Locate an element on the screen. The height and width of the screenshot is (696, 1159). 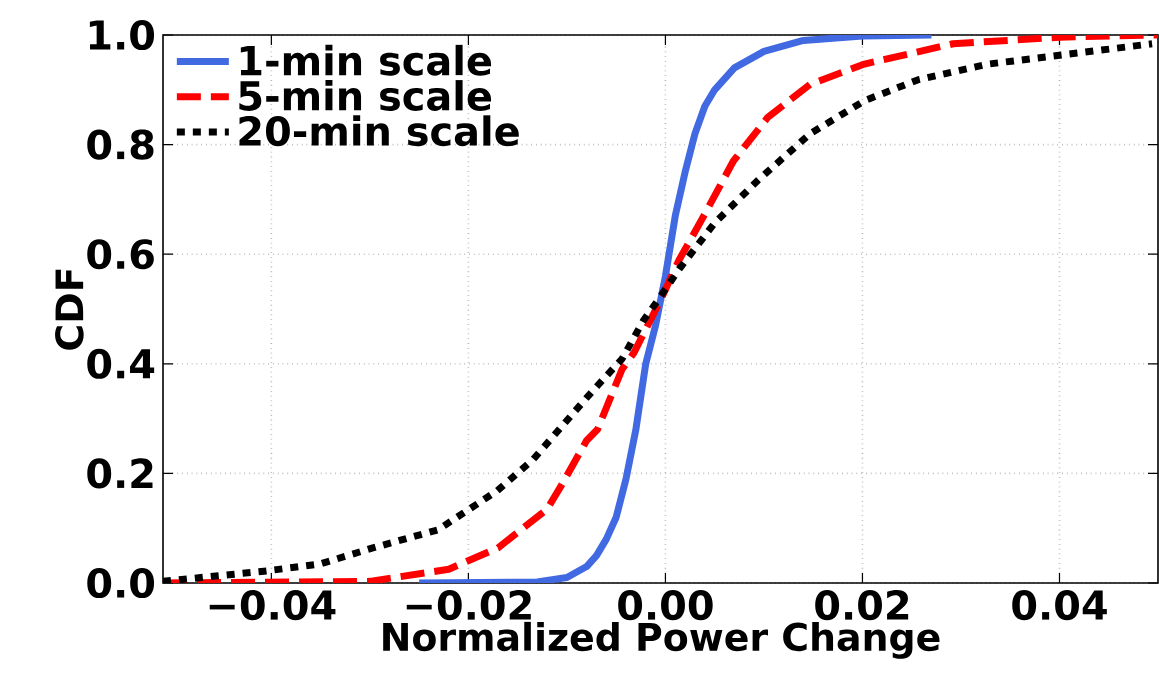
y-tick-label: 1.0 is located at coordinates (122, 35).